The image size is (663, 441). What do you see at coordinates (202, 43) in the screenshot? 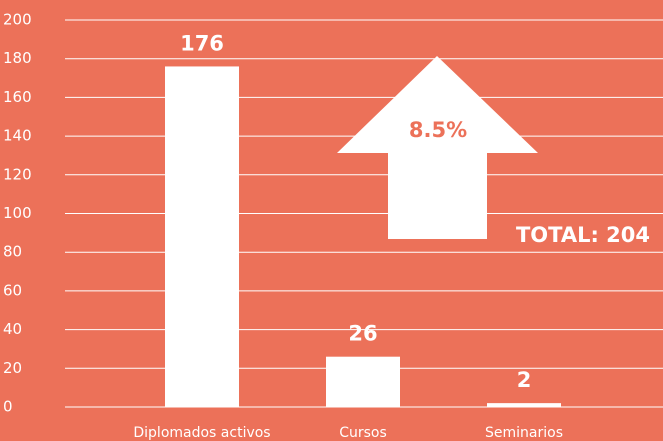
I see `value-label: 176` at bounding box center [202, 43].